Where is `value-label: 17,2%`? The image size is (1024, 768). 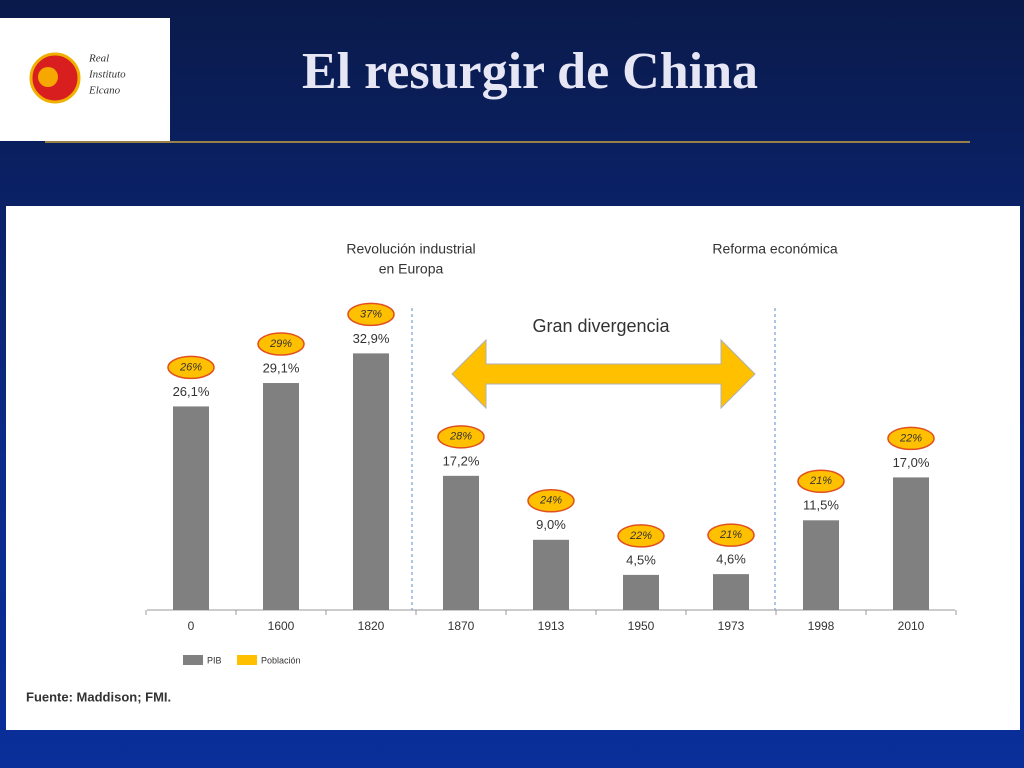 value-label: 17,2% is located at coordinates (461, 460).